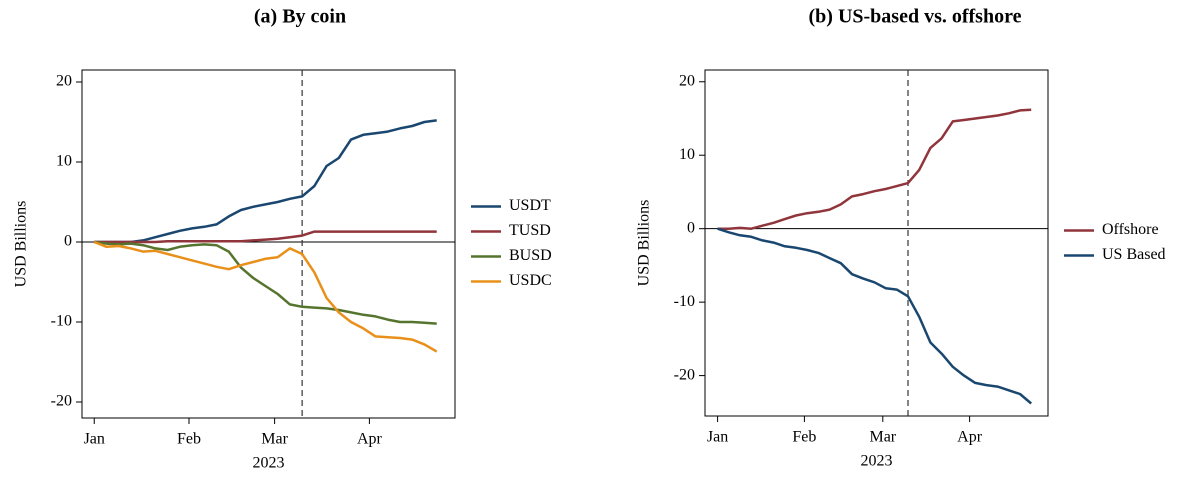 This screenshot has width=1200, height=480. What do you see at coordinates (530, 230) in the screenshot?
I see `legend-label: TUSD` at bounding box center [530, 230].